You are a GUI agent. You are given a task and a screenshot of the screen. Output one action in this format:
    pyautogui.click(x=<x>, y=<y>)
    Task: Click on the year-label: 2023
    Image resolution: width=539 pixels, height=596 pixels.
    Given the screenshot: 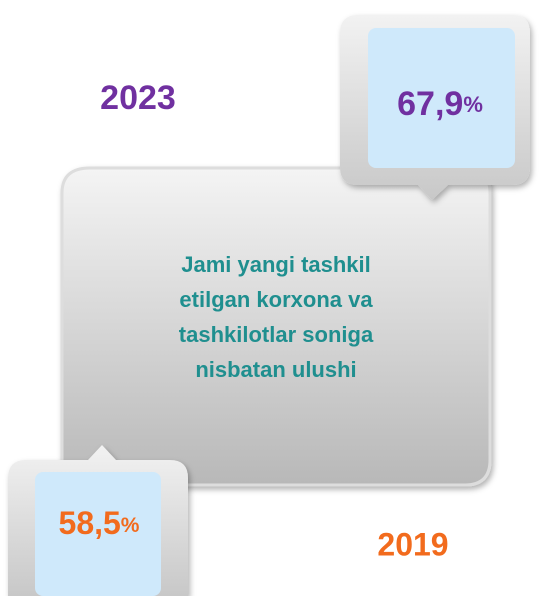 What is the action you would take?
    pyautogui.click(x=138, y=98)
    